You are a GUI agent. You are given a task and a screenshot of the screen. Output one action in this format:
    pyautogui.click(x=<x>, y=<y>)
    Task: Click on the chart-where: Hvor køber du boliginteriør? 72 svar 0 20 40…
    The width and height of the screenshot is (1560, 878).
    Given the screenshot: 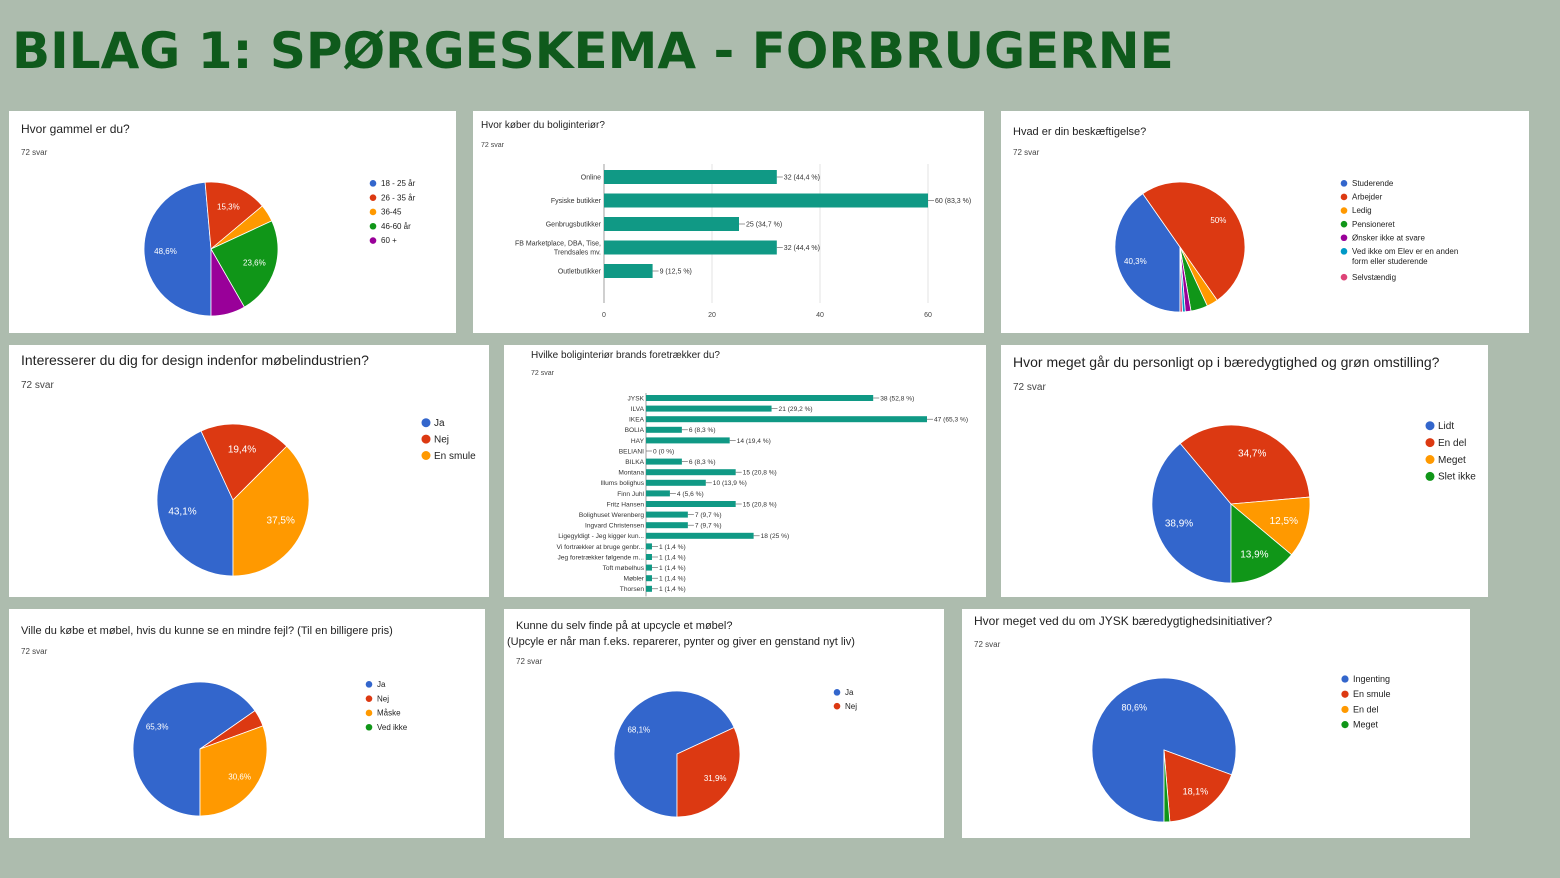 What is the action you would take?
    pyautogui.click(x=726, y=219)
    